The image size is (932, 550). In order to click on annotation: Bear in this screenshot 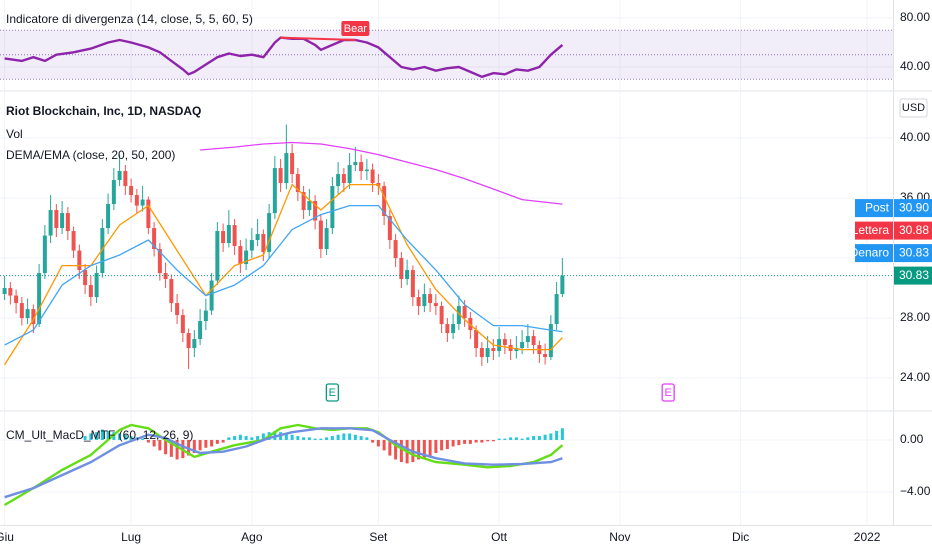, I will do `click(356, 29)`.